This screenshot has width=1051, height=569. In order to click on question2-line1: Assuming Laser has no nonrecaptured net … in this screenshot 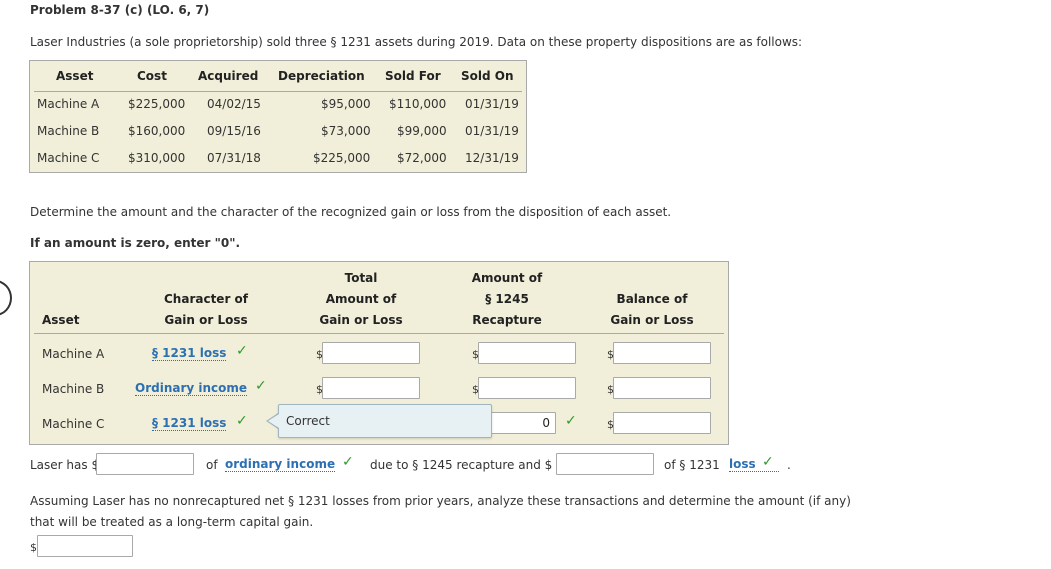, I will do `click(440, 501)`.